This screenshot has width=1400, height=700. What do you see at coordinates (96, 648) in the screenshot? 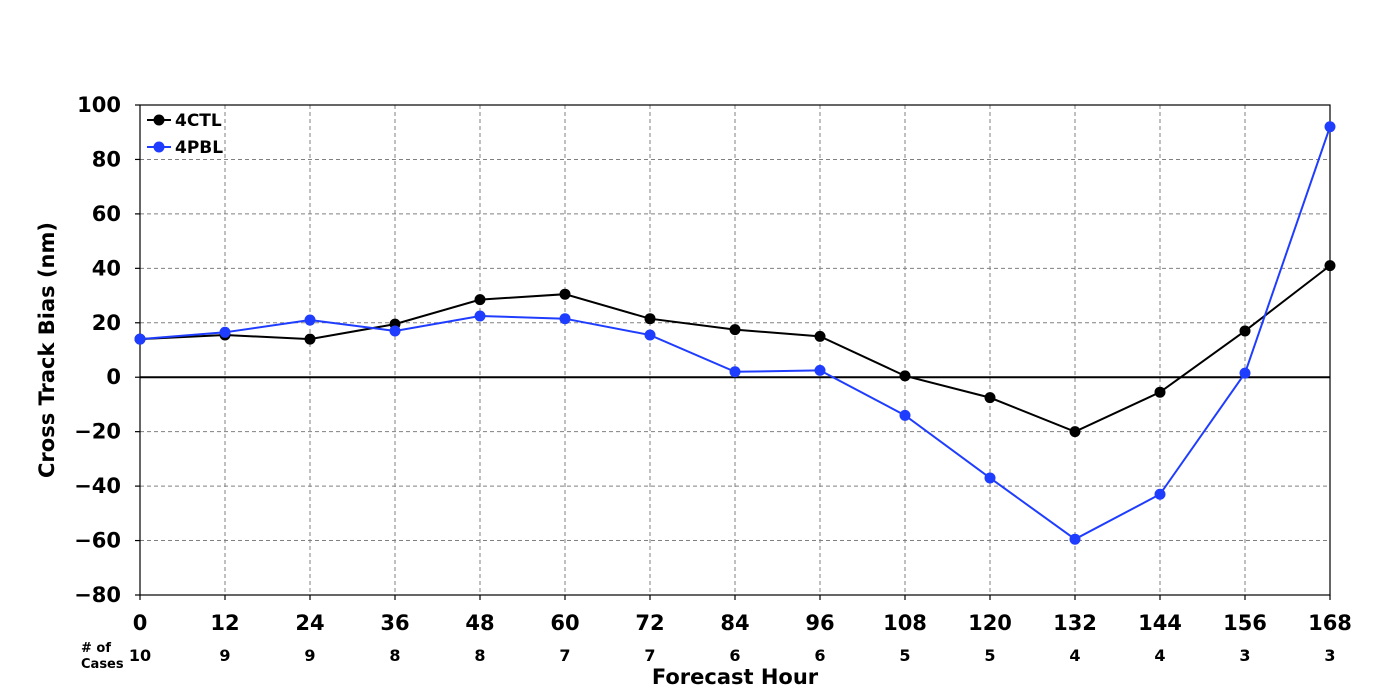
I see `cases-label-line1: # of` at bounding box center [96, 648].